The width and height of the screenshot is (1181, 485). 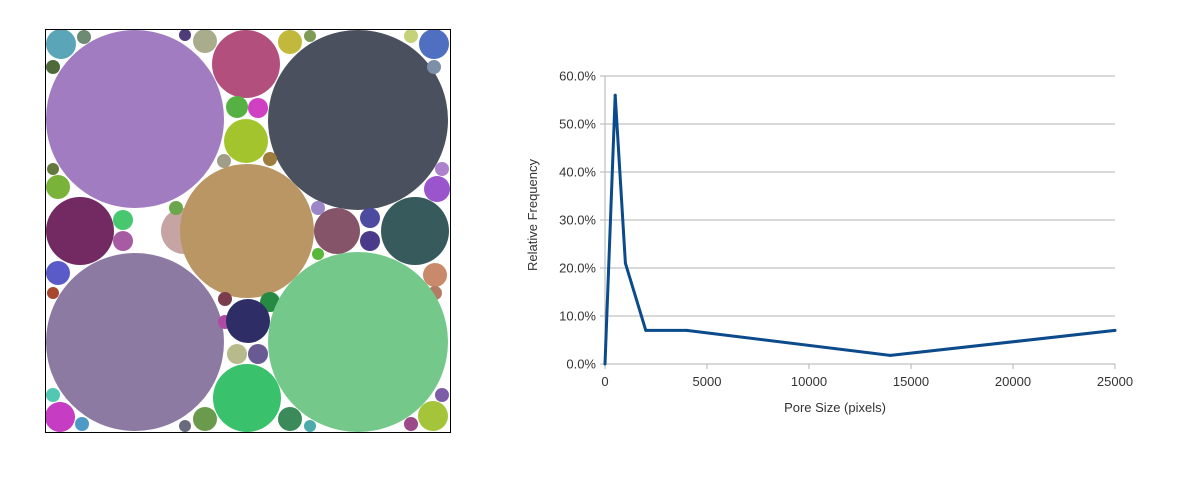 What do you see at coordinates (1115, 381) in the screenshot?
I see `x-tick-label: 25000` at bounding box center [1115, 381].